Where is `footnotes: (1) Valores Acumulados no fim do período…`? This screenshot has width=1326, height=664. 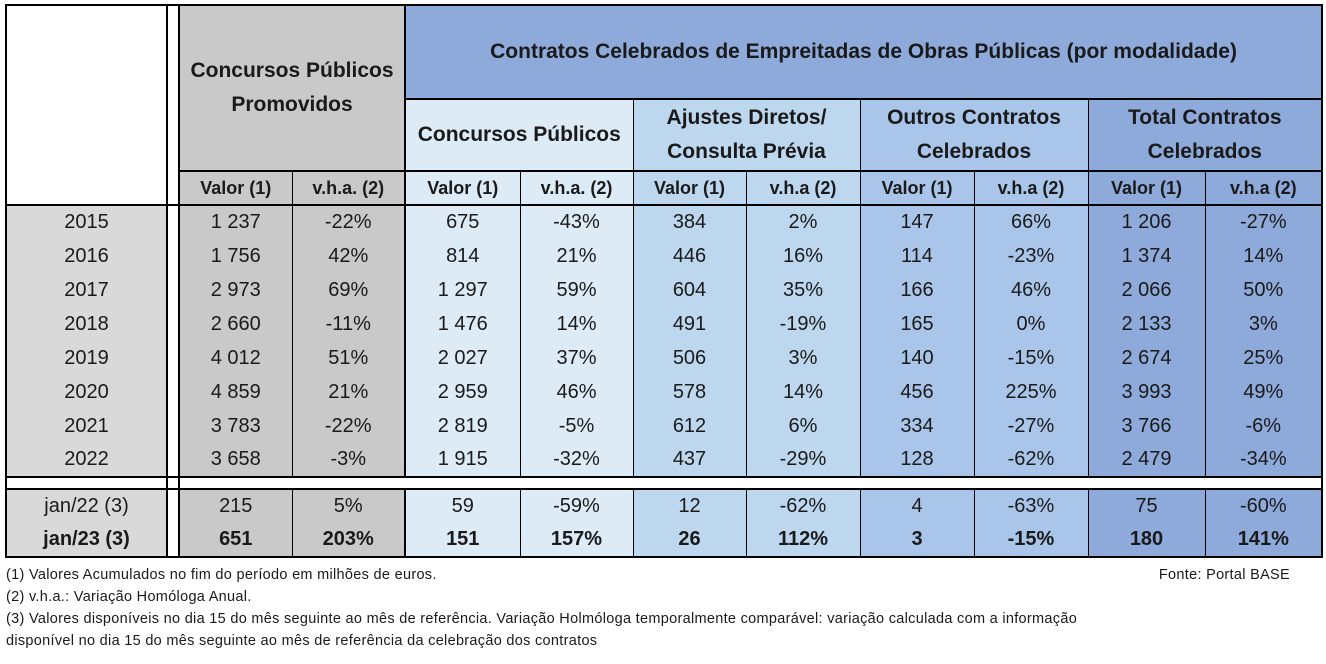 footnotes: (1) Valores Acumulados no fim do período… is located at coordinates (664, 608).